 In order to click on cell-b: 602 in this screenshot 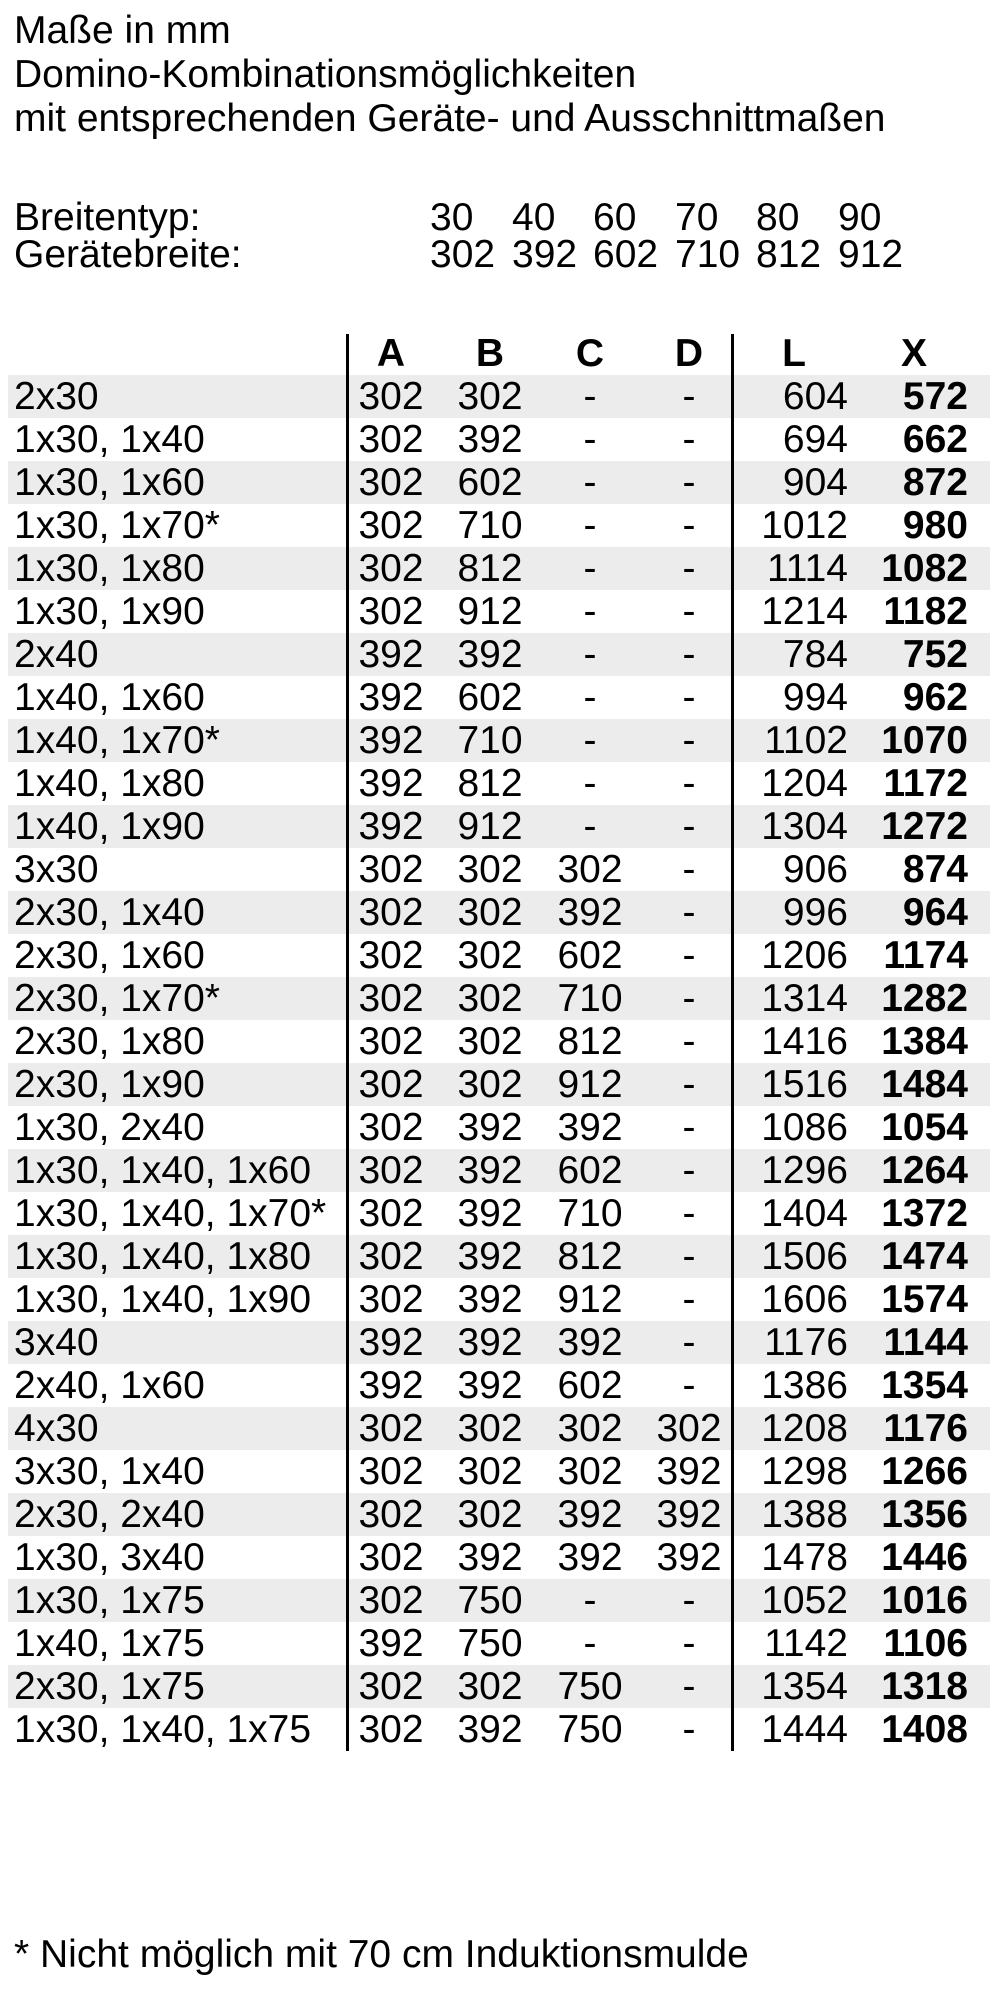, I will do `click(490, 697)`.